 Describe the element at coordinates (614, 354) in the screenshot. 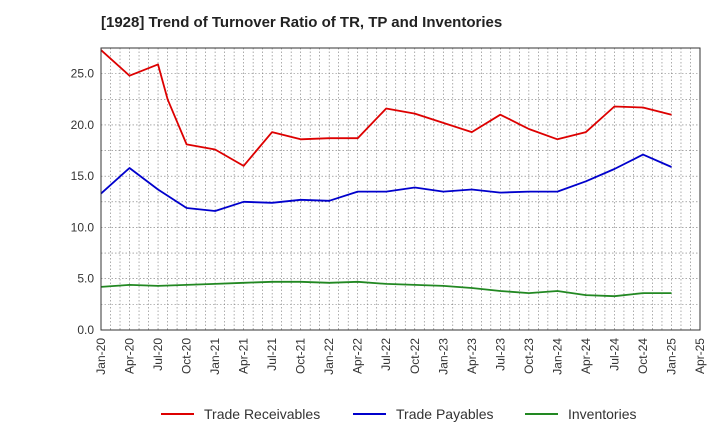

I see `x-tick-label: Jul-24` at that location.